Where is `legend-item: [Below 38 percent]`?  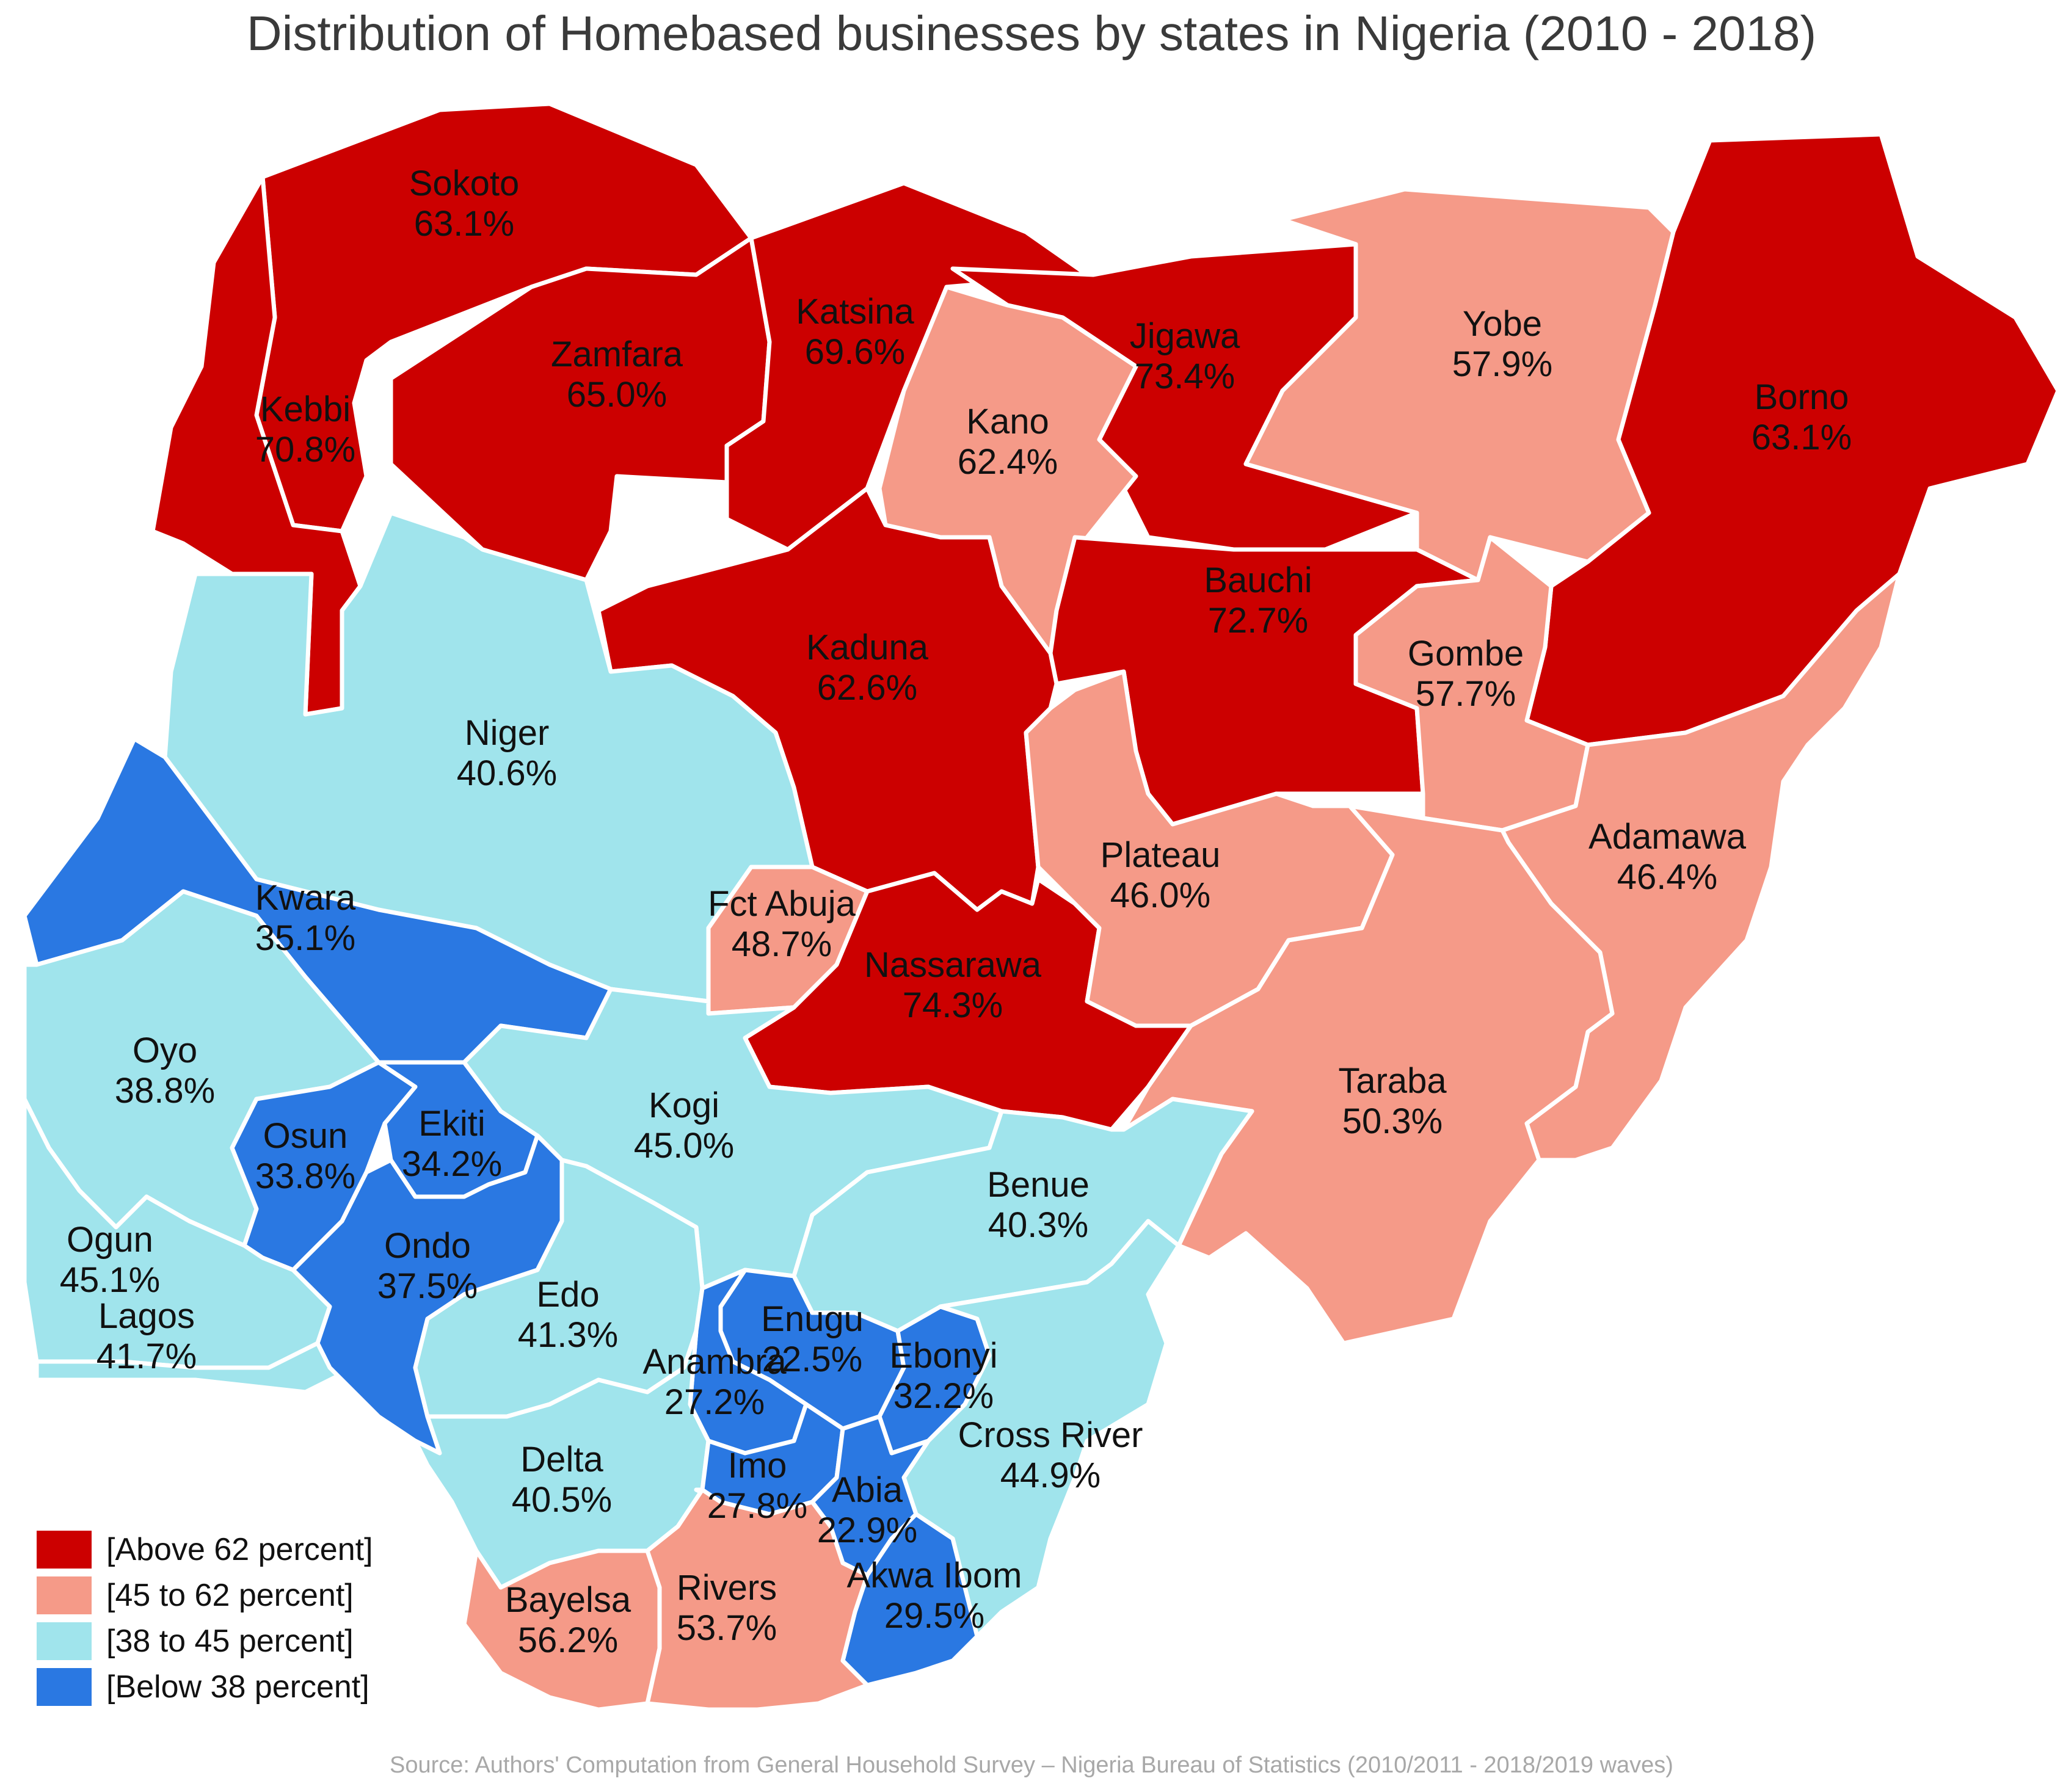
legend-item: [Below 38 percent] is located at coordinates (205, 1687).